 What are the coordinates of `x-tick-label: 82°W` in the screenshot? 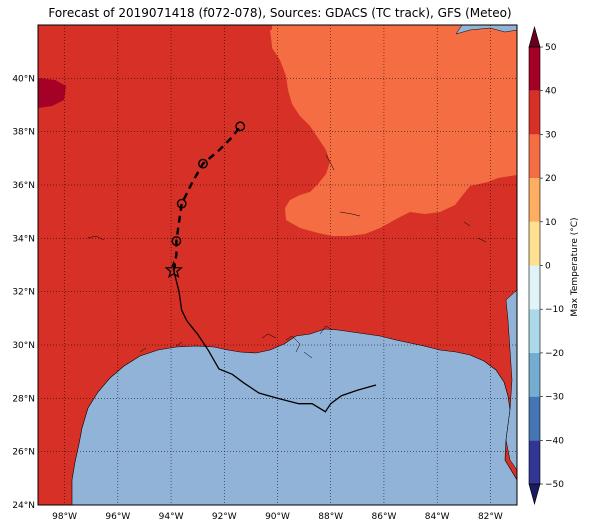 It's located at (490, 517).